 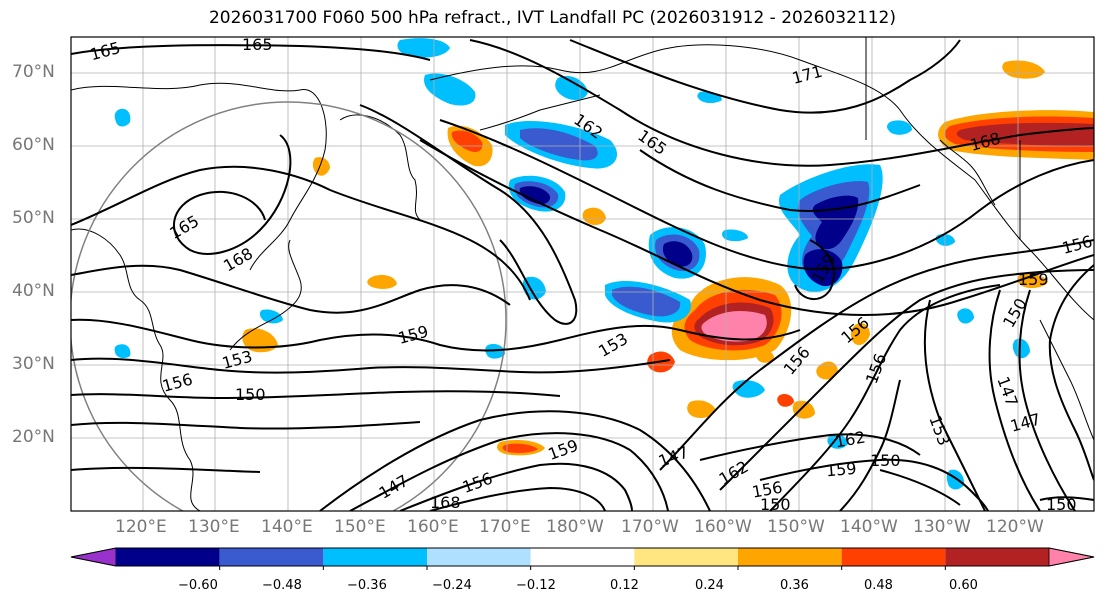 What do you see at coordinates (452, 585) in the screenshot?
I see `colorbar-tick-label: −0.24` at bounding box center [452, 585].